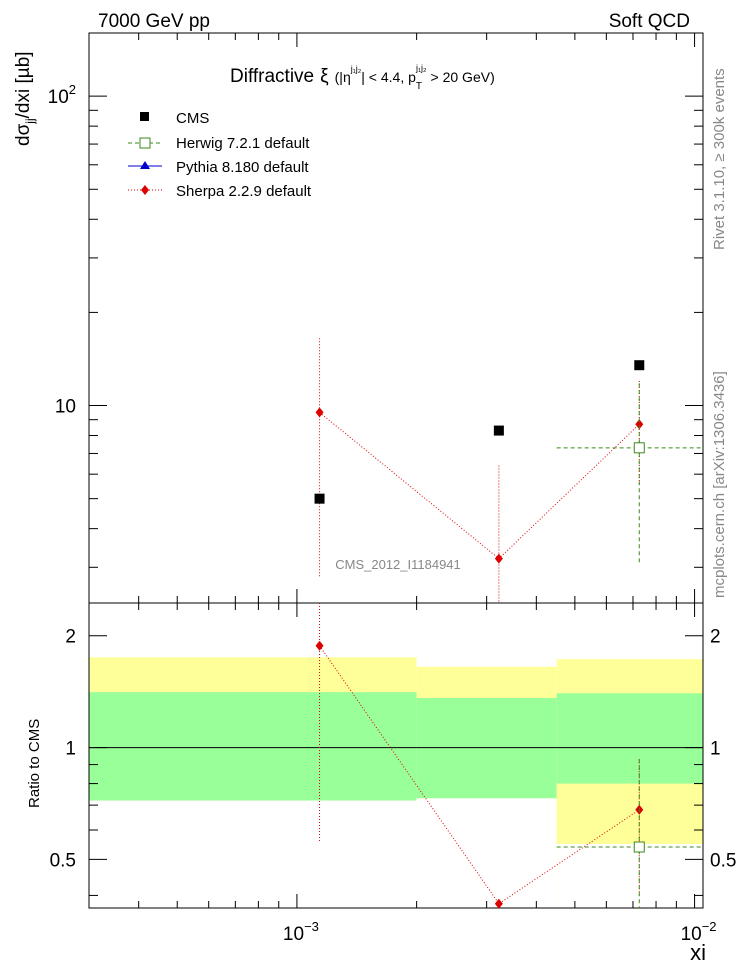  What do you see at coordinates (192, 118) in the screenshot?
I see `legend-label-cms: CMS` at bounding box center [192, 118].